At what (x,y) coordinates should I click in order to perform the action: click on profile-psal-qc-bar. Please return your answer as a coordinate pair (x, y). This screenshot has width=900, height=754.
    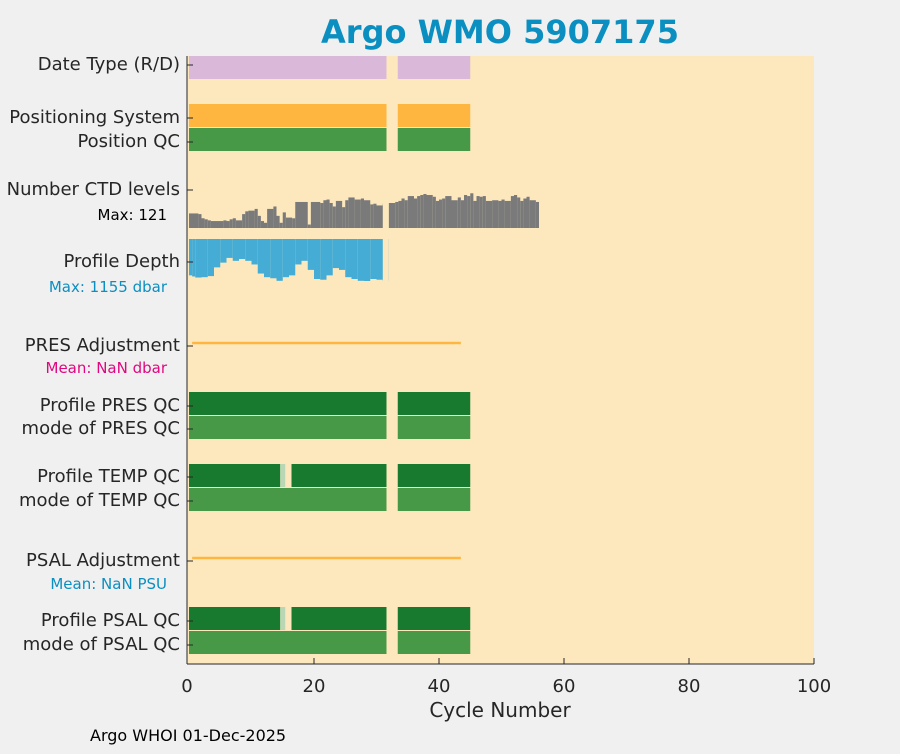
    Looking at the image, I should click on (235, 618).